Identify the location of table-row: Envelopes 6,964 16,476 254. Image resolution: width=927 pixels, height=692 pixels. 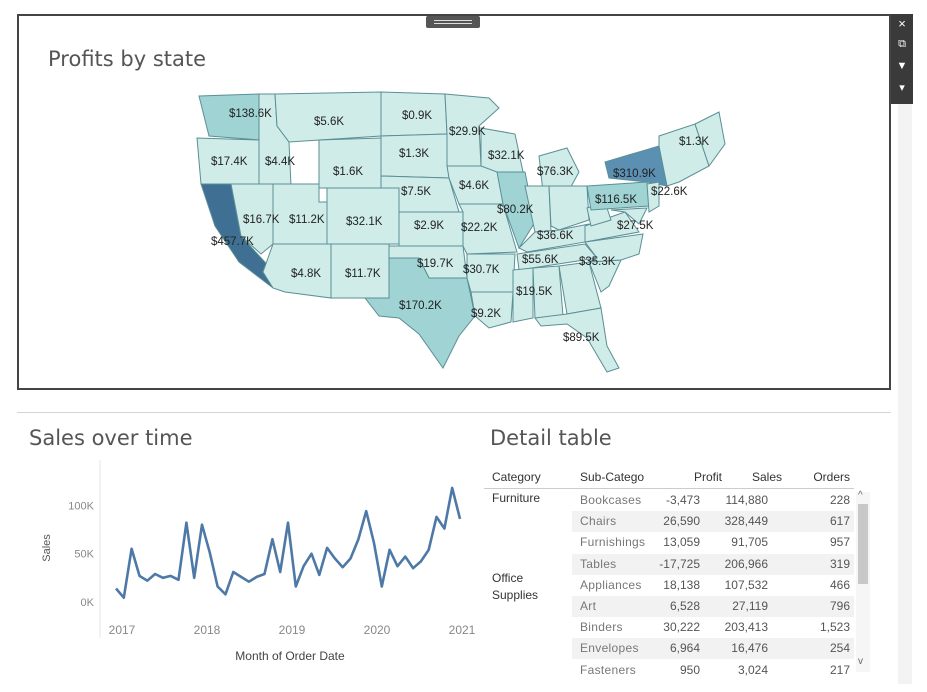
(713, 649).